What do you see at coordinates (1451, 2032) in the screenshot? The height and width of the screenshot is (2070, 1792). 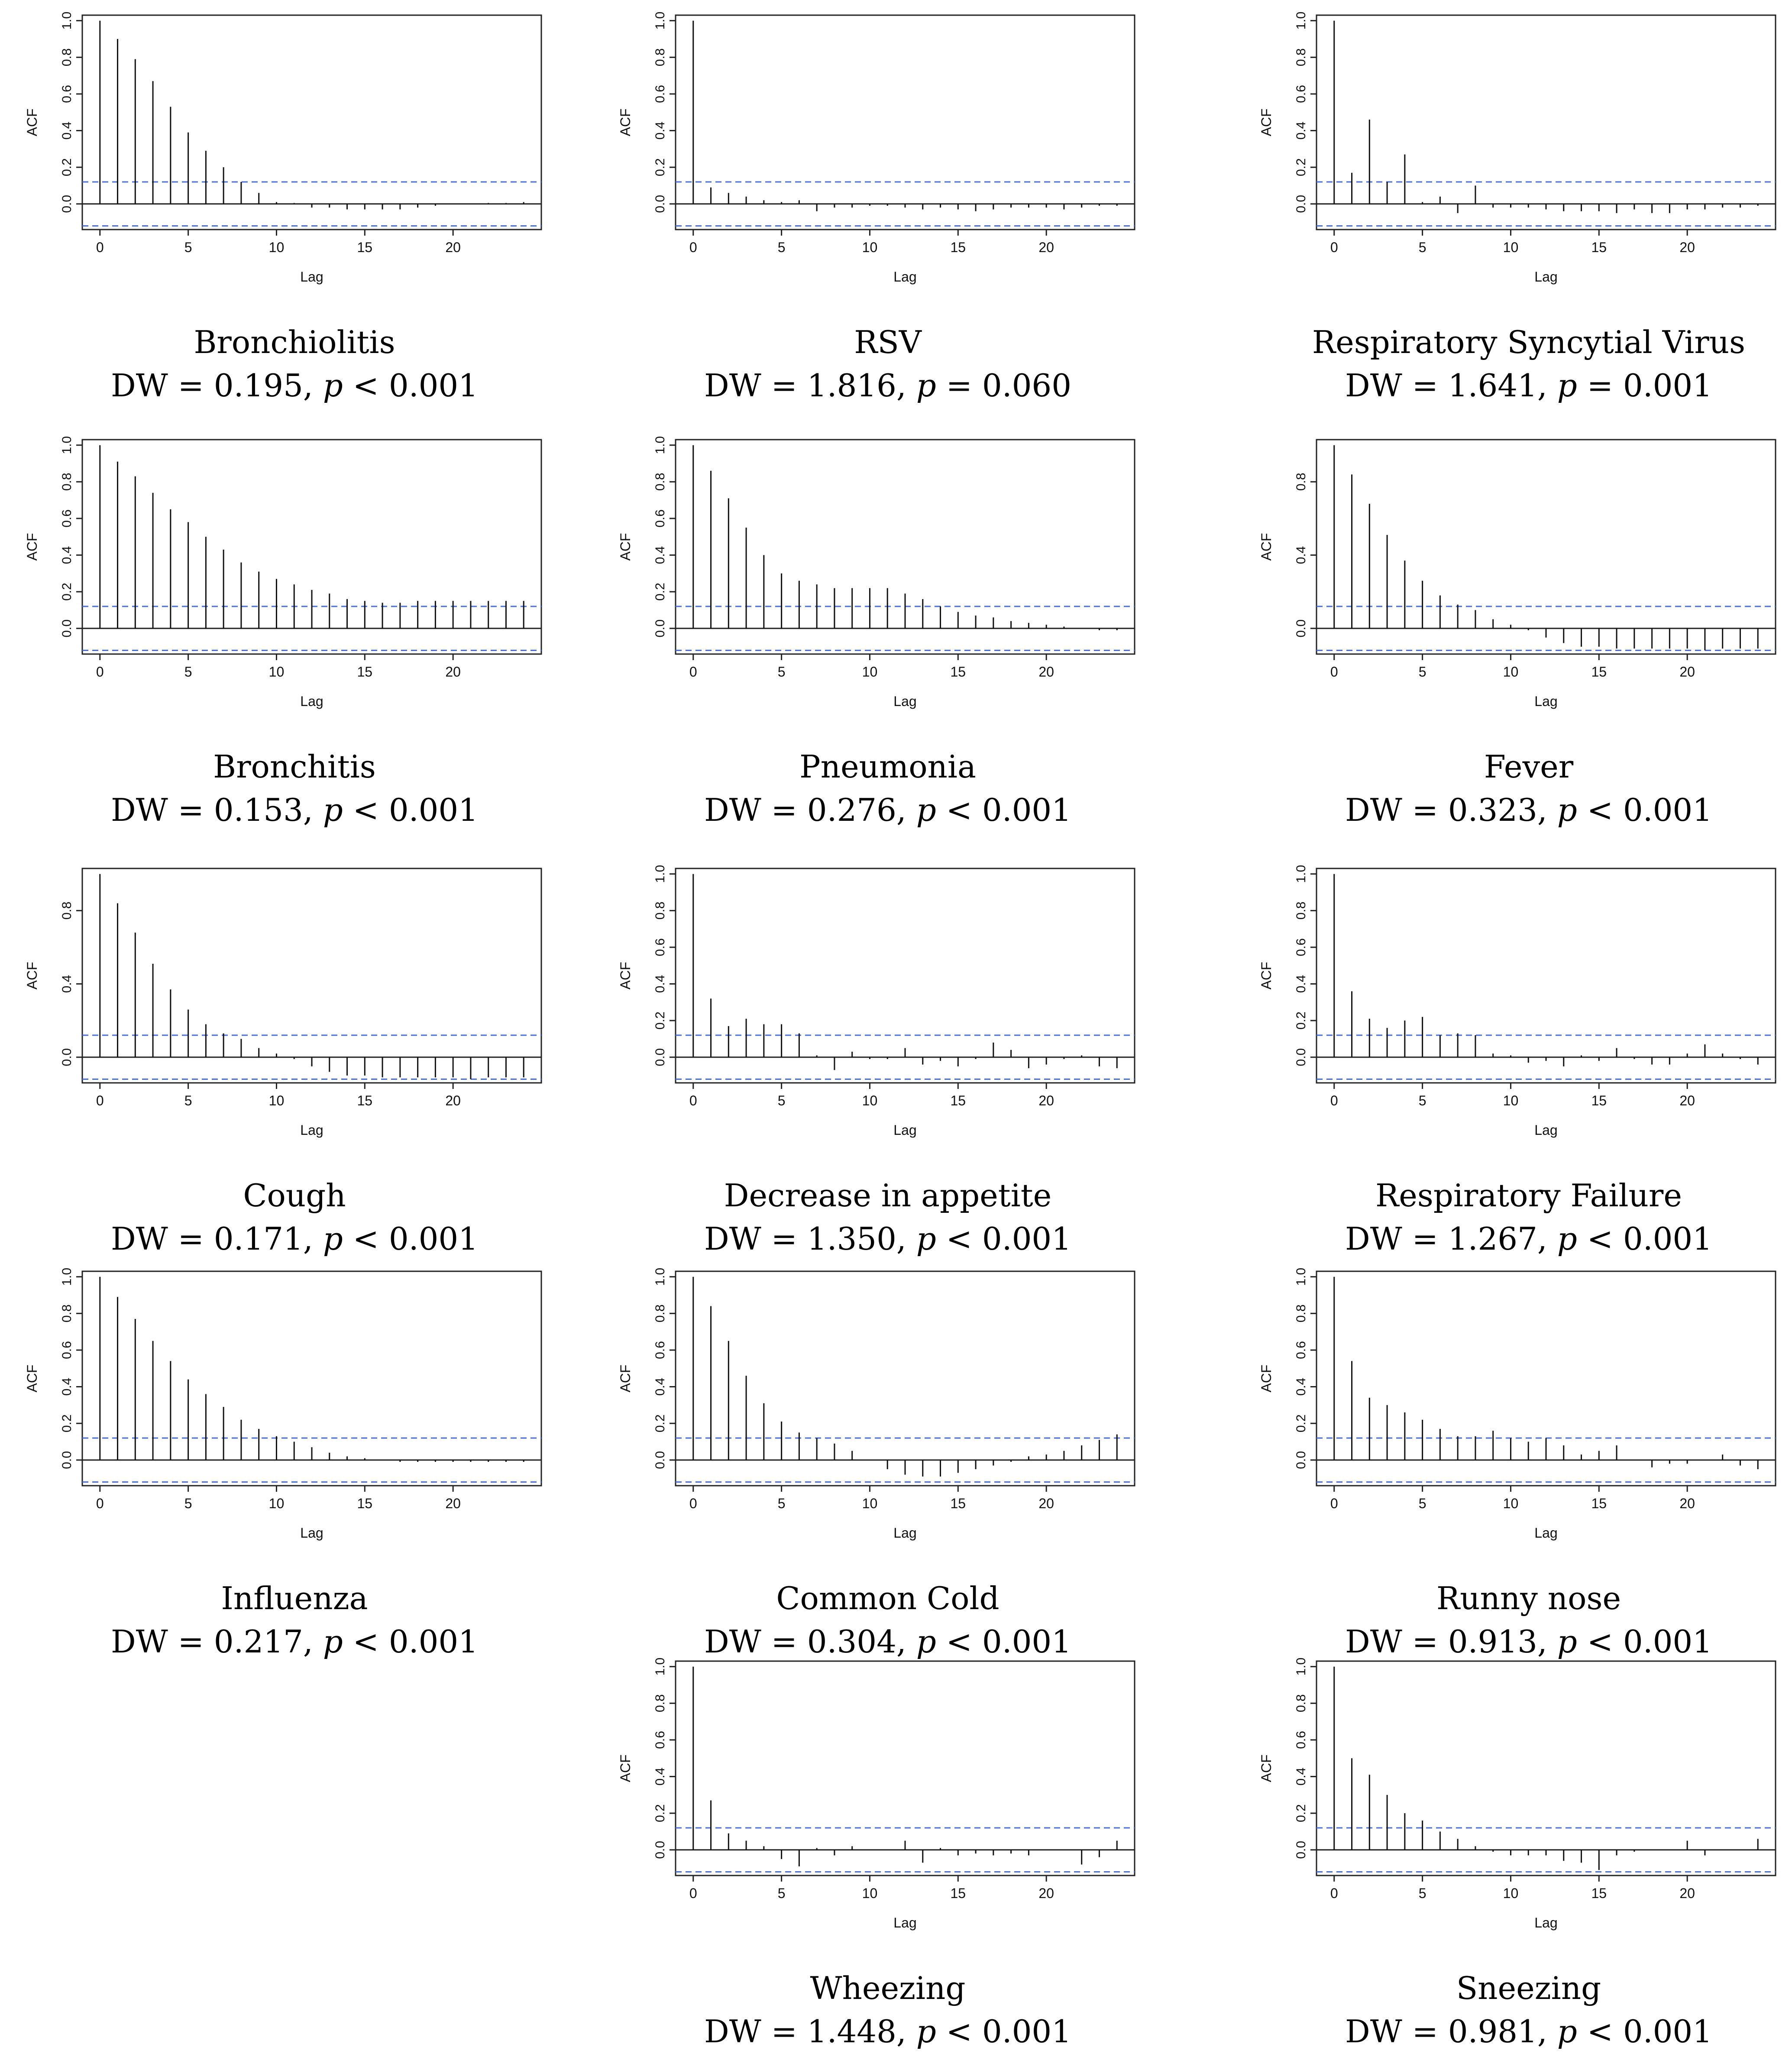 I see `dw-value: DW = 0.981,` at bounding box center [1451, 2032].